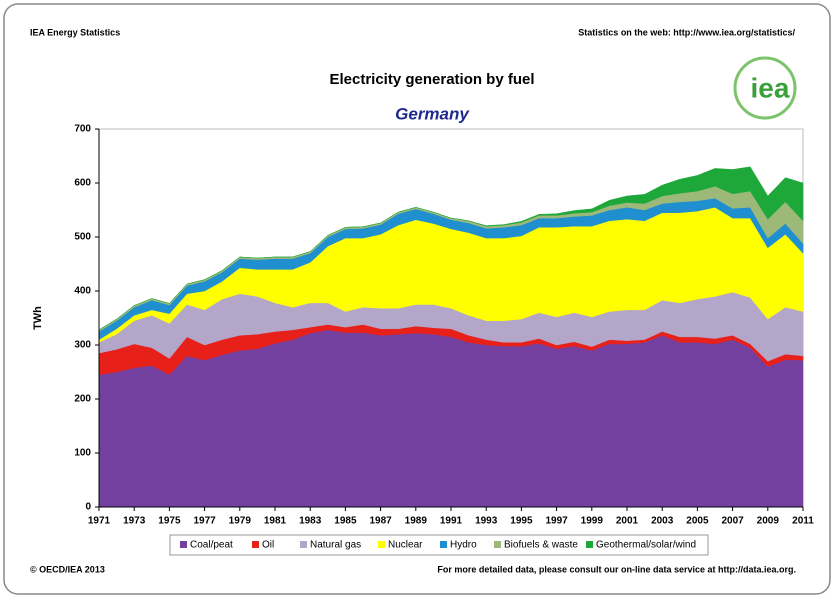  Describe the element at coordinates (662, 521) in the screenshot. I see `x-tick-label: 2003` at that location.